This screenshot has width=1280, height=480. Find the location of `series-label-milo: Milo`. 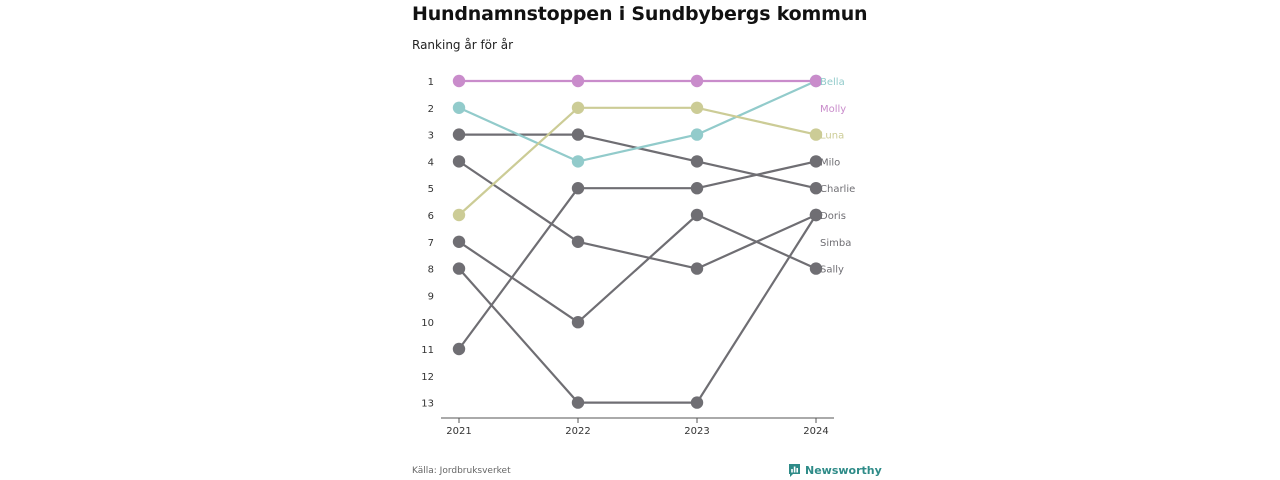

series-label-milo: Milo is located at coordinates (830, 162).